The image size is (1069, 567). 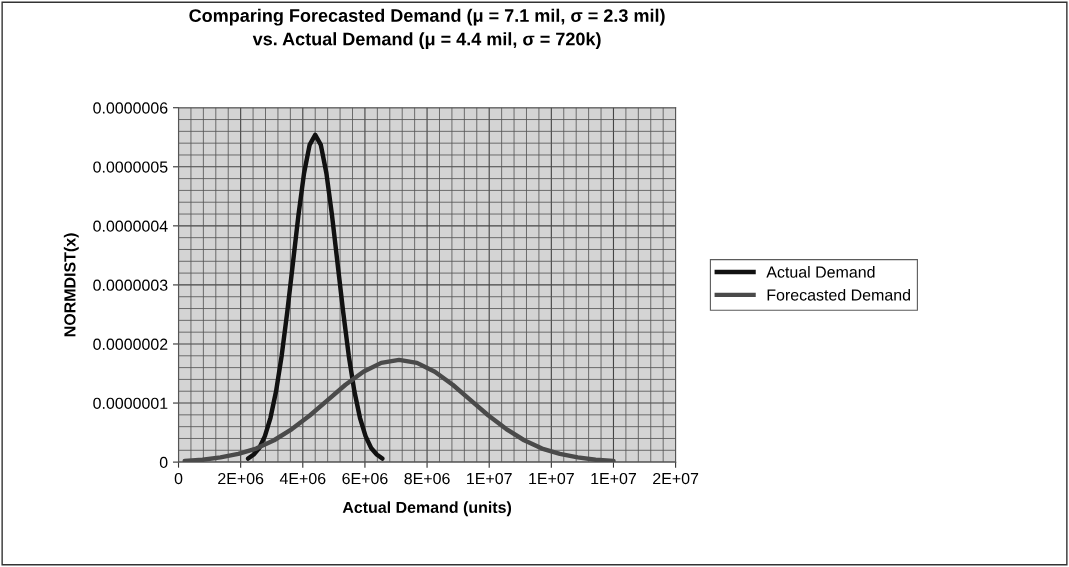 What do you see at coordinates (241, 478) in the screenshot?
I see `x-tick-label: 2E+06` at bounding box center [241, 478].